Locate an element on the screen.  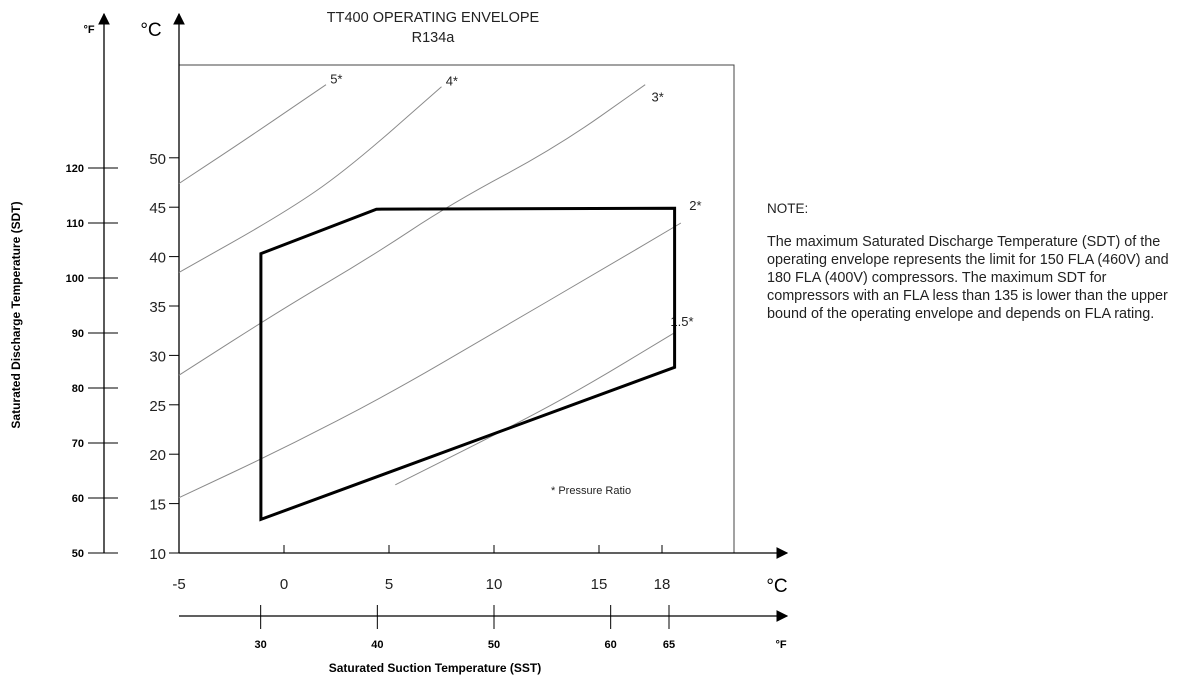
y-tick-label-fahrenheit: 60 is located at coordinates (78, 499).